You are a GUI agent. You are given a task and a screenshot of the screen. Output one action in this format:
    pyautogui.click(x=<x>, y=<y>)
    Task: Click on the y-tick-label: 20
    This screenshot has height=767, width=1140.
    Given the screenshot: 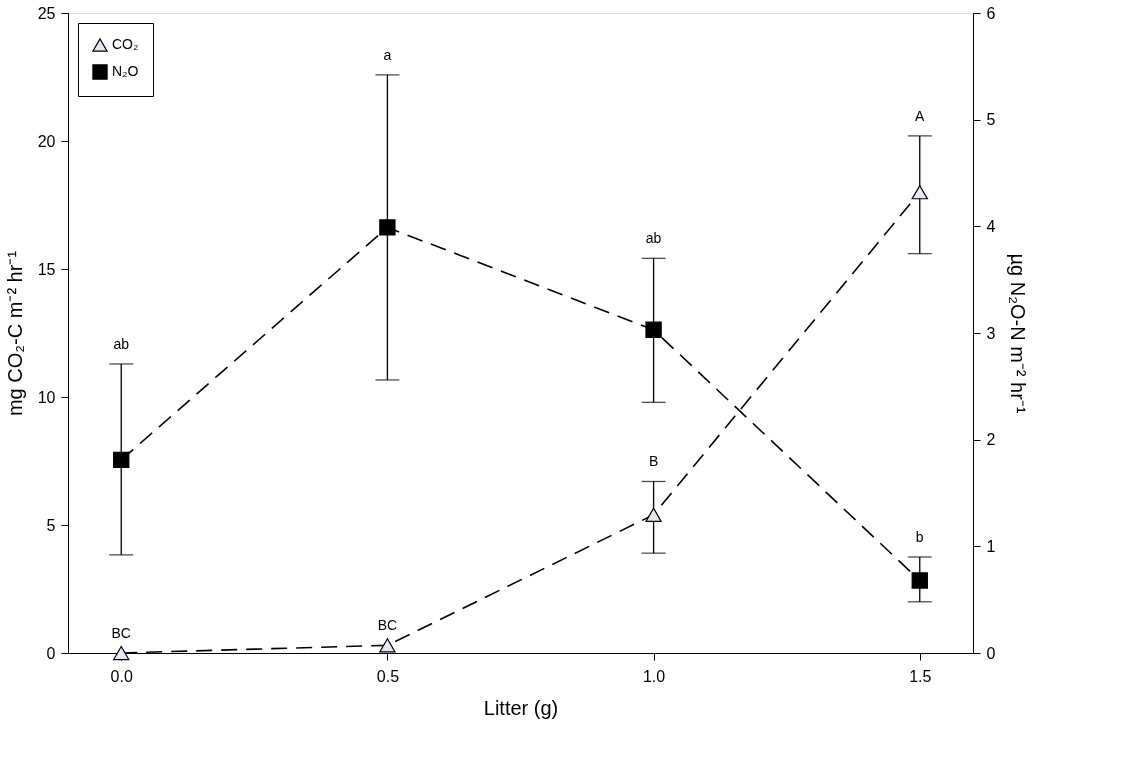 What is the action you would take?
    pyautogui.click(x=46, y=141)
    